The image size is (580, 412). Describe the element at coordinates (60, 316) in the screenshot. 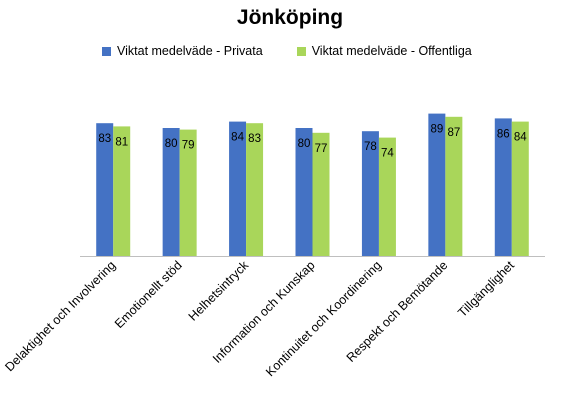

I see `x-tick-label: Delaktighet och Involvering` at that location.